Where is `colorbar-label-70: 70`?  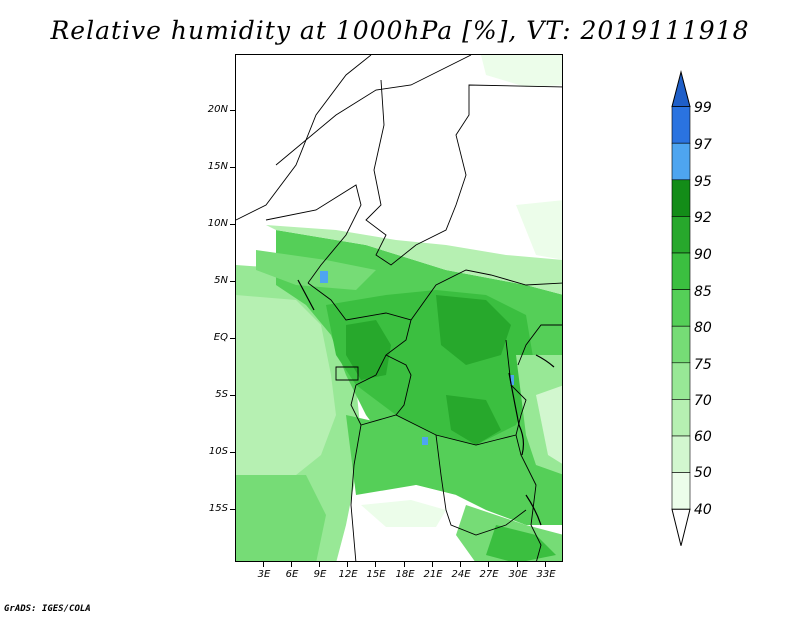 colorbar-label-70: 70 is located at coordinates (703, 401).